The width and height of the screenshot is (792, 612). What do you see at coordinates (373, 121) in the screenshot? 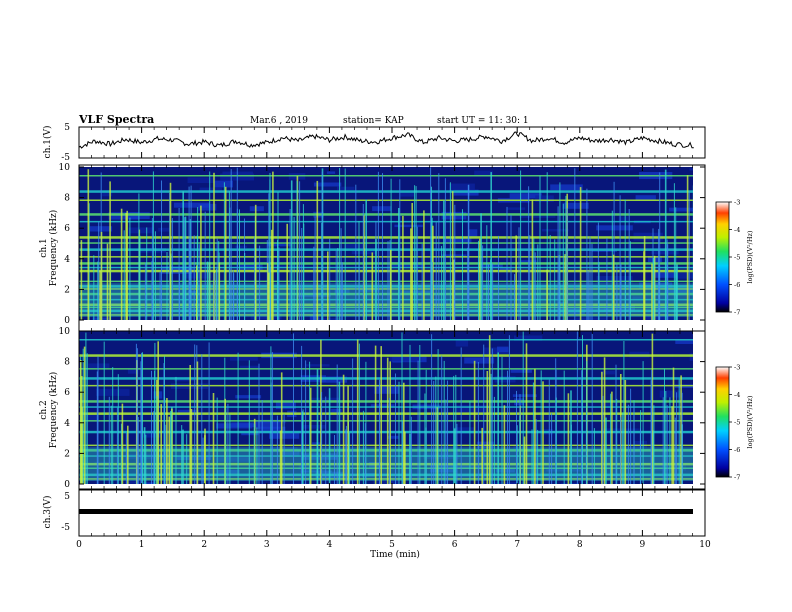
I see `station-label: station= KAP` at bounding box center [373, 121].